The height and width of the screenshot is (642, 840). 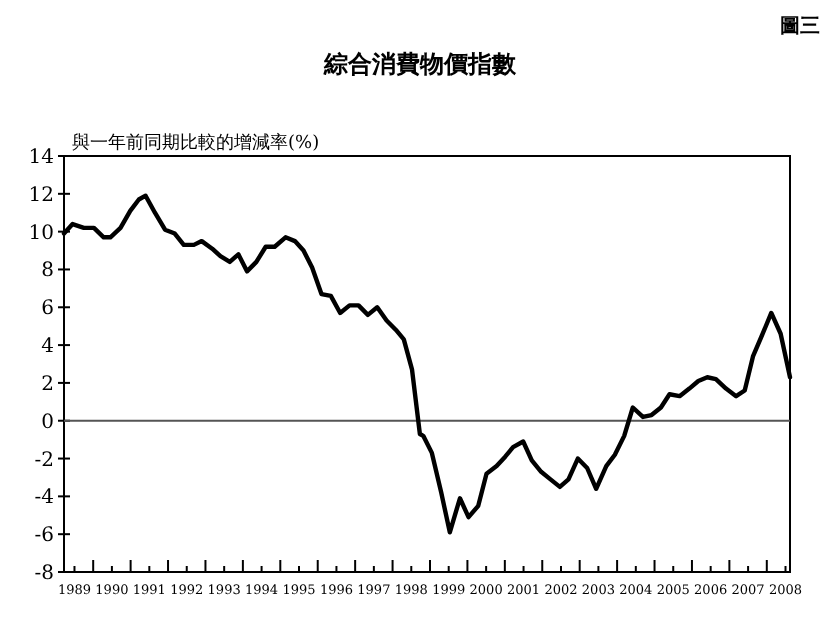 What do you see at coordinates (47, 422) in the screenshot?
I see `ytick: 0` at bounding box center [47, 422].